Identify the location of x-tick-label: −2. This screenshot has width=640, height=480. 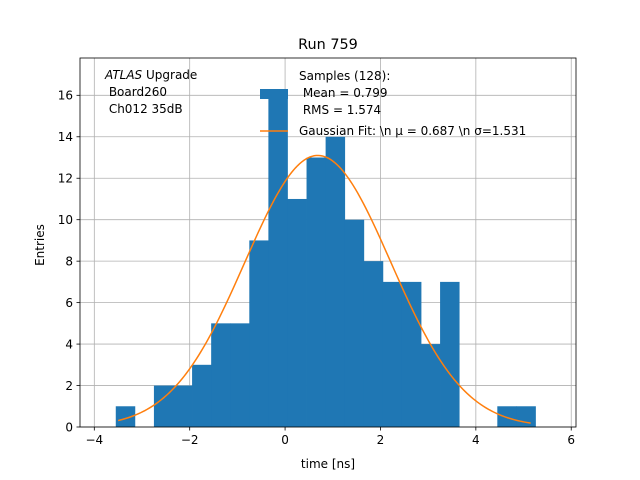
(190, 440).